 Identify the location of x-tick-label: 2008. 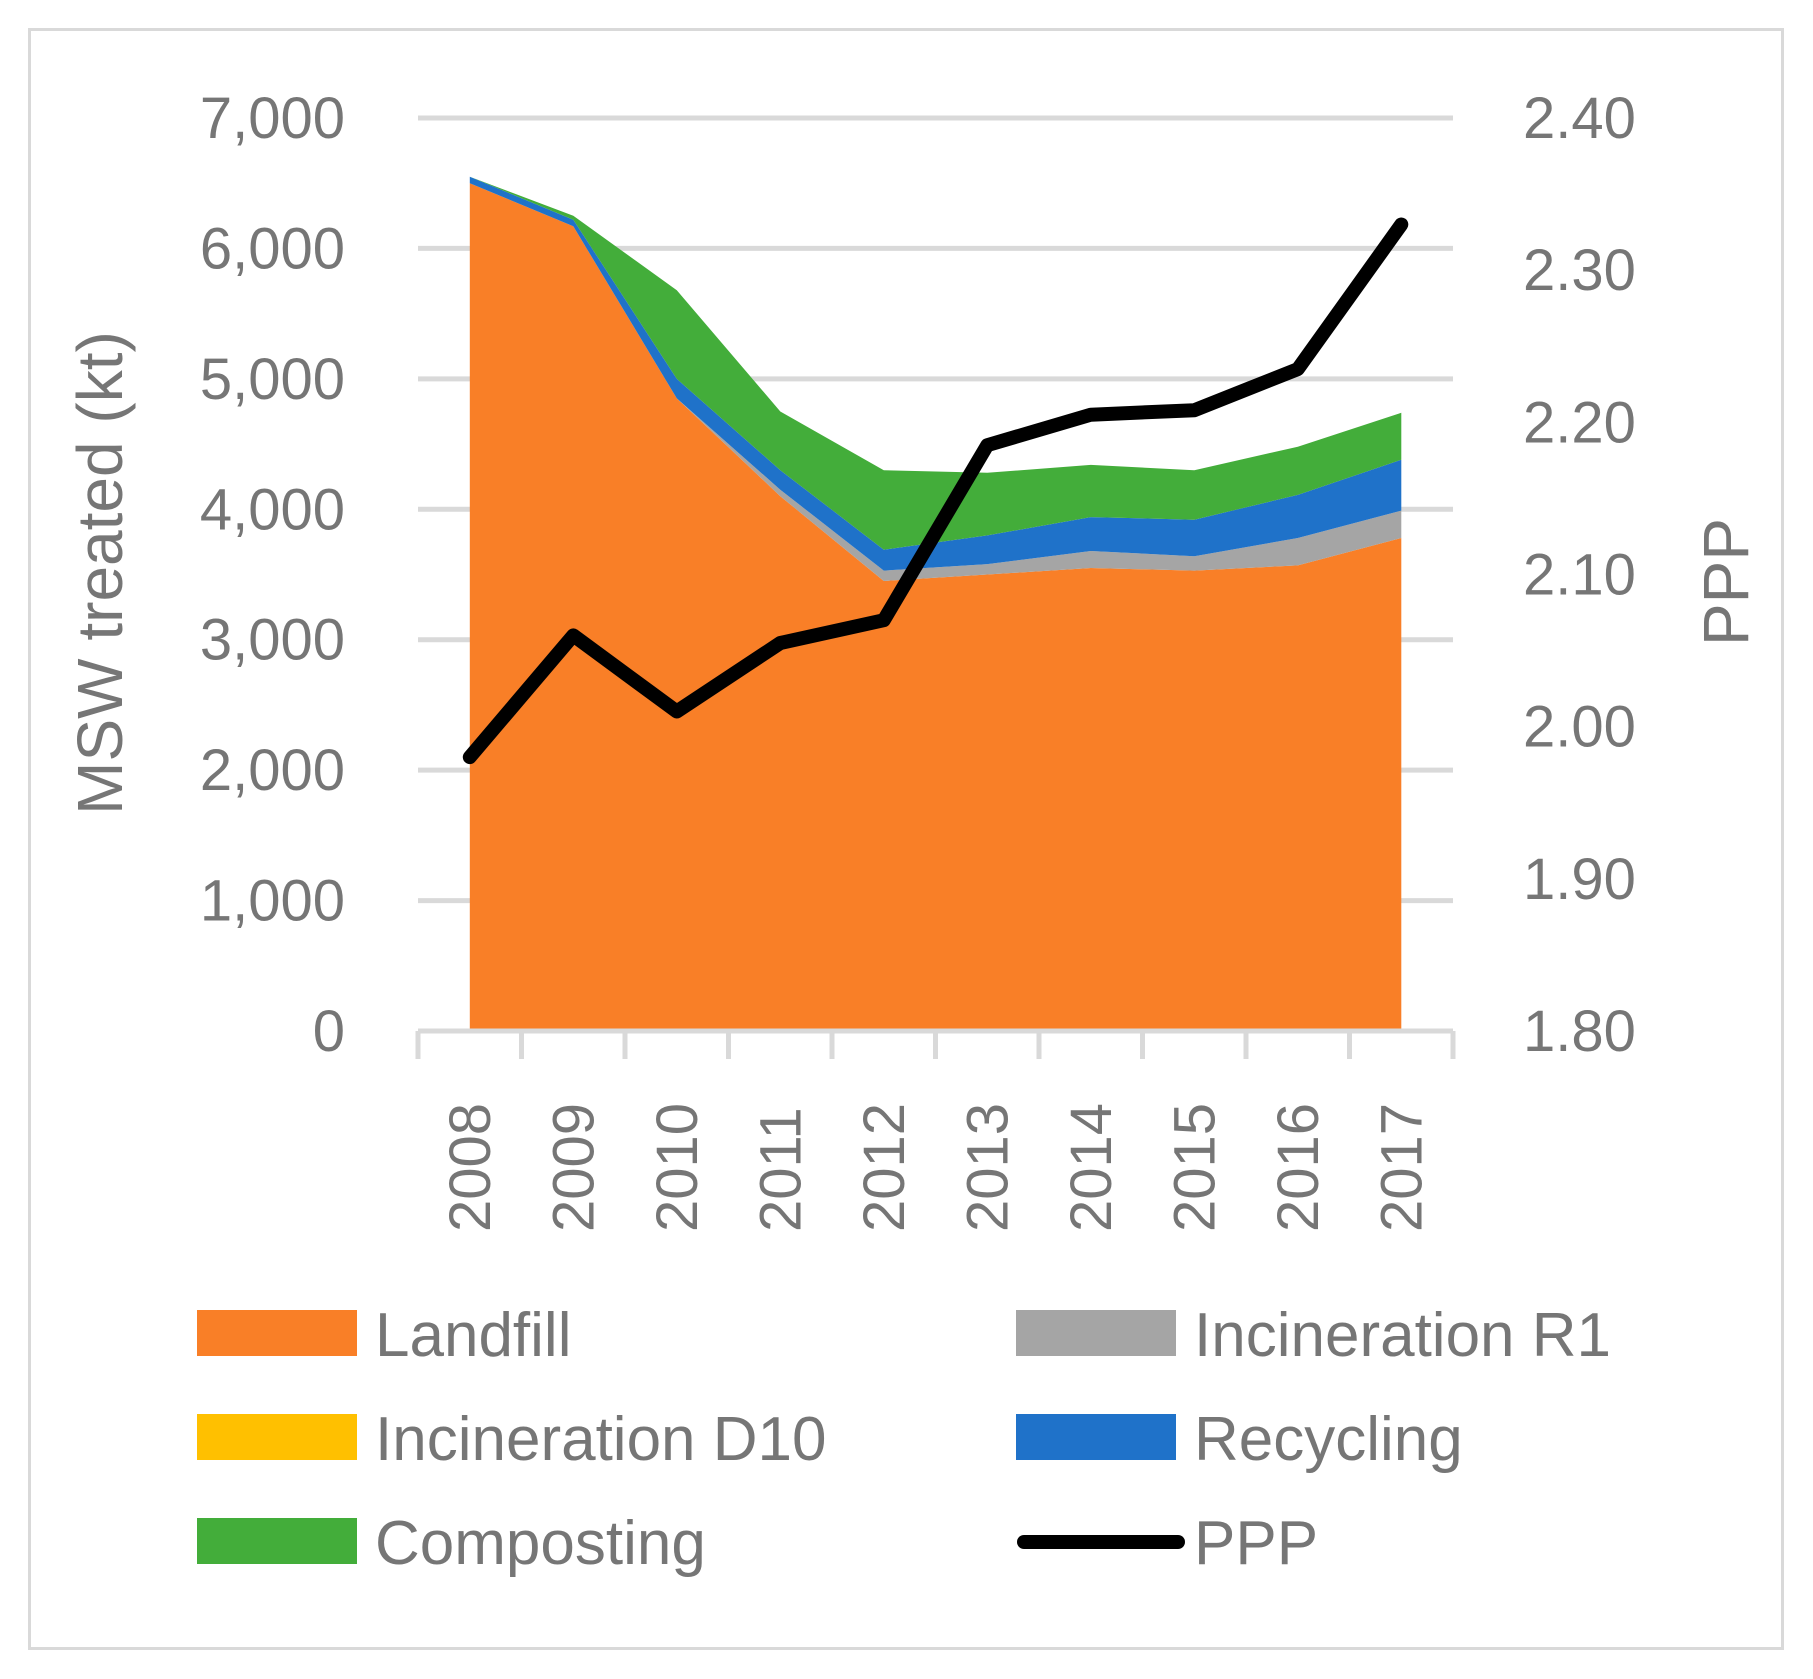
(470, 1167).